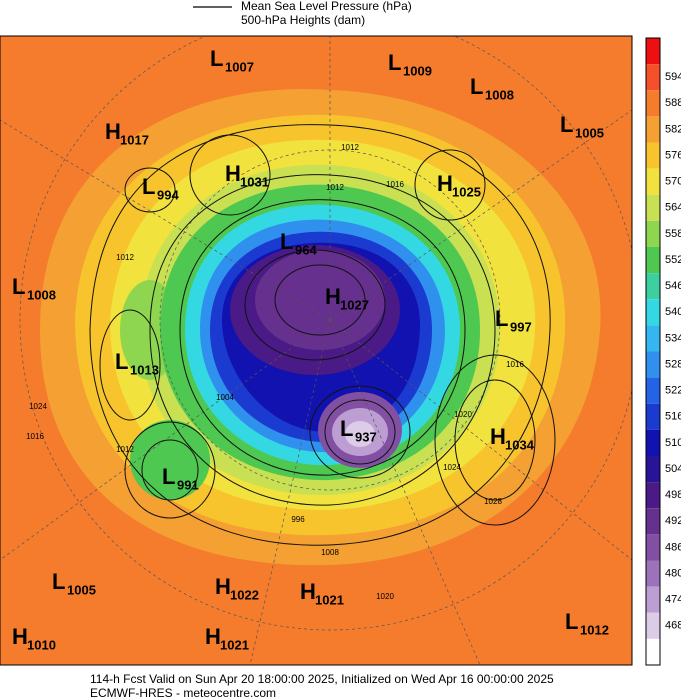 Image resolution: width=681 pixels, height=700 pixels. I want to click on center-value: 1009, so click(417, 70).